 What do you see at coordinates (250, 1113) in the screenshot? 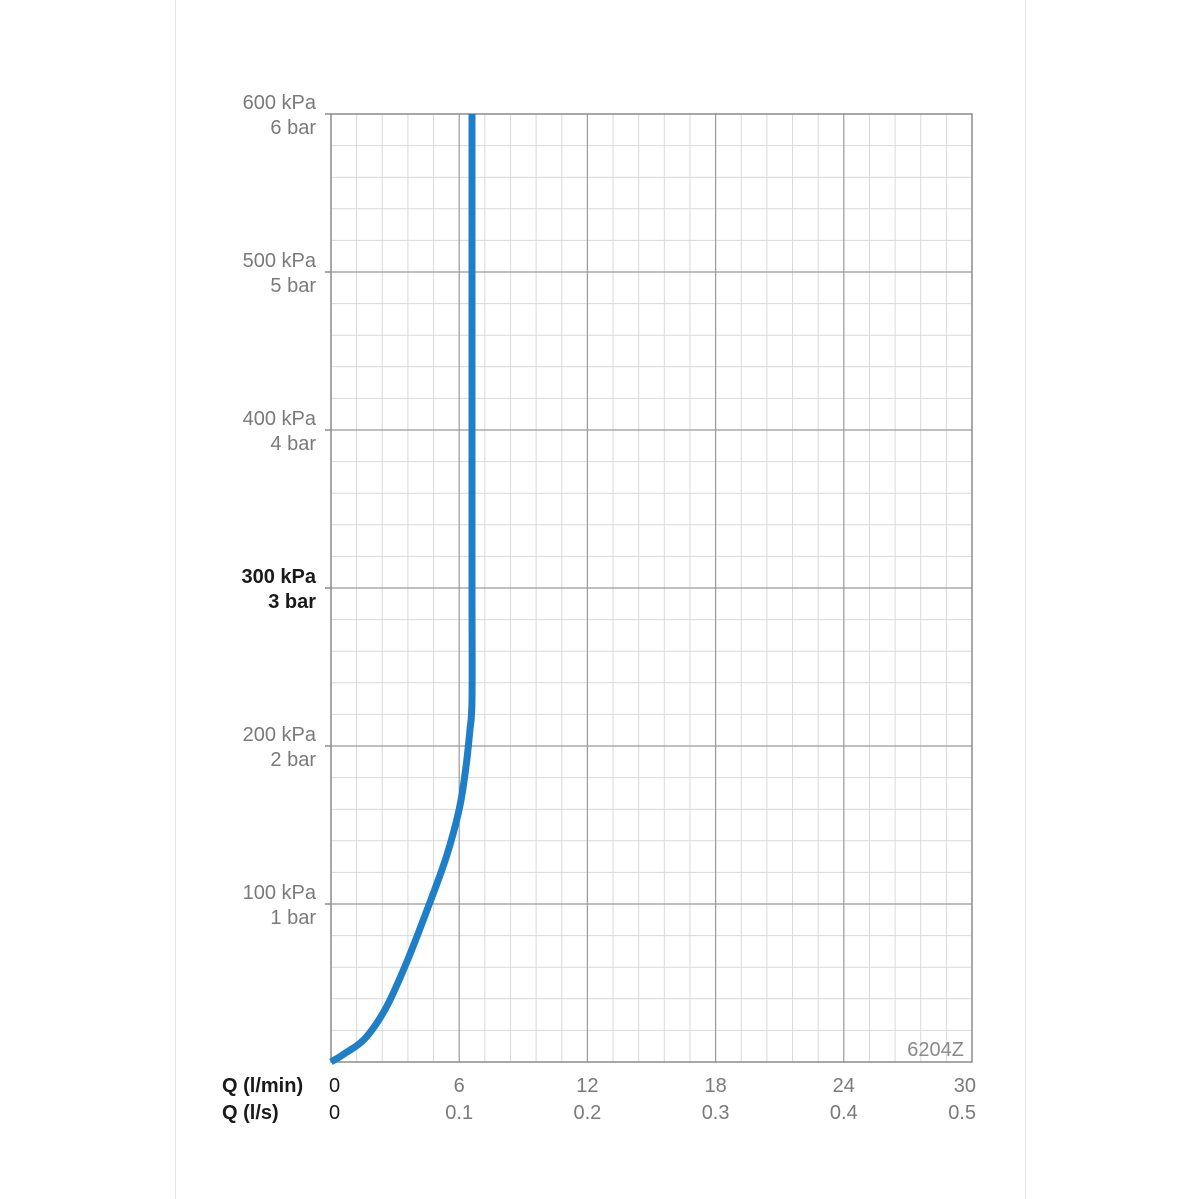
I see `x-axis-label-ls: Q (l/s)` at bounding box center [250, 1113].